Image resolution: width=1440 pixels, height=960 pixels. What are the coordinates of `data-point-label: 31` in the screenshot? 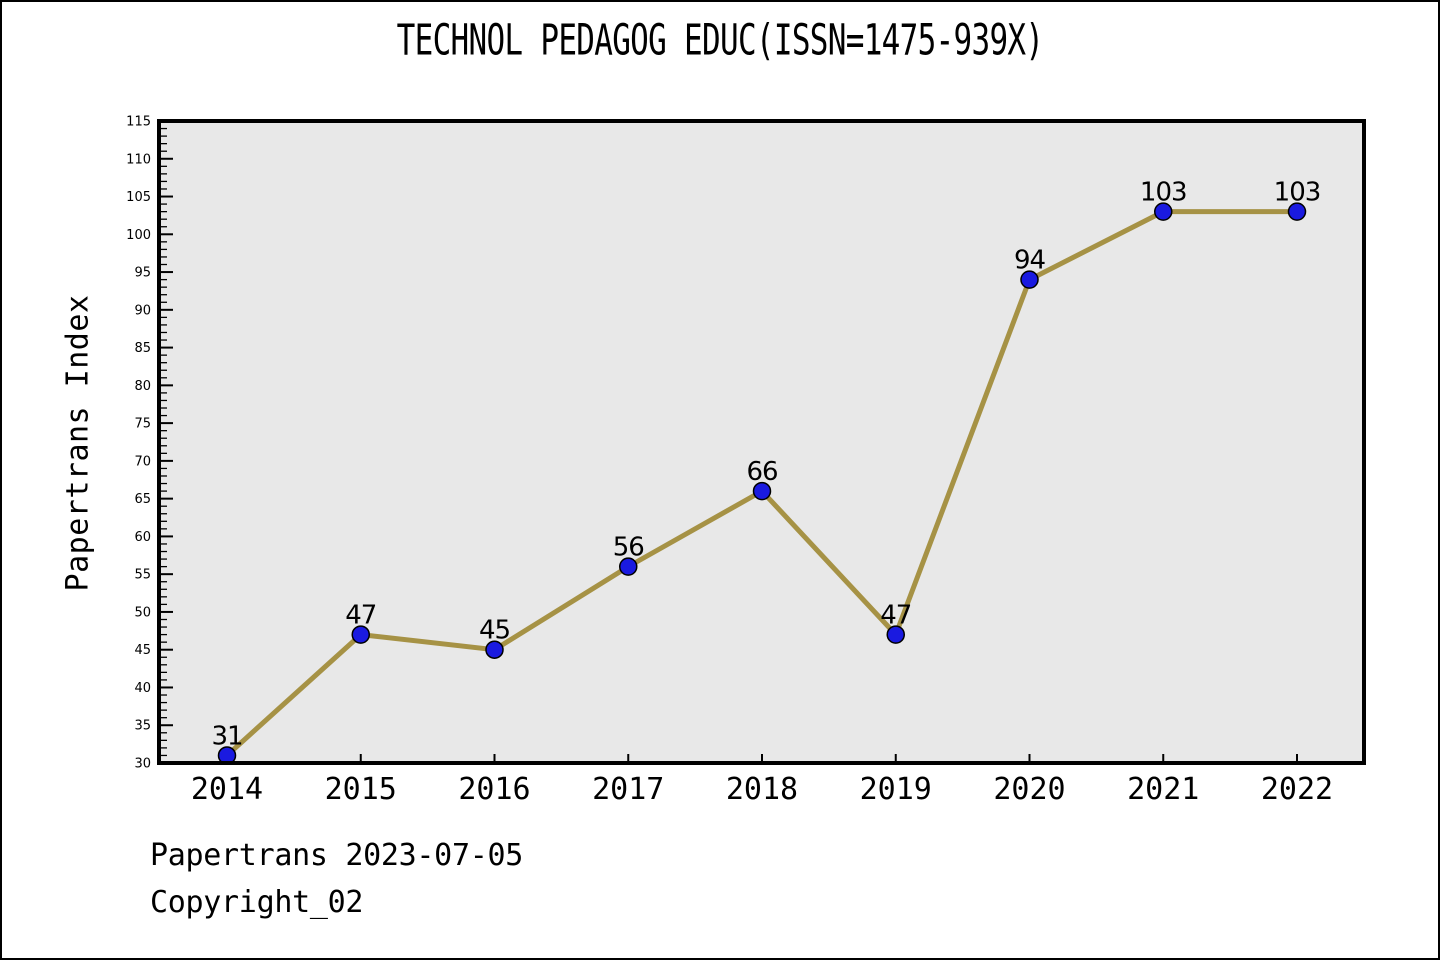 It's located at (226, 736).